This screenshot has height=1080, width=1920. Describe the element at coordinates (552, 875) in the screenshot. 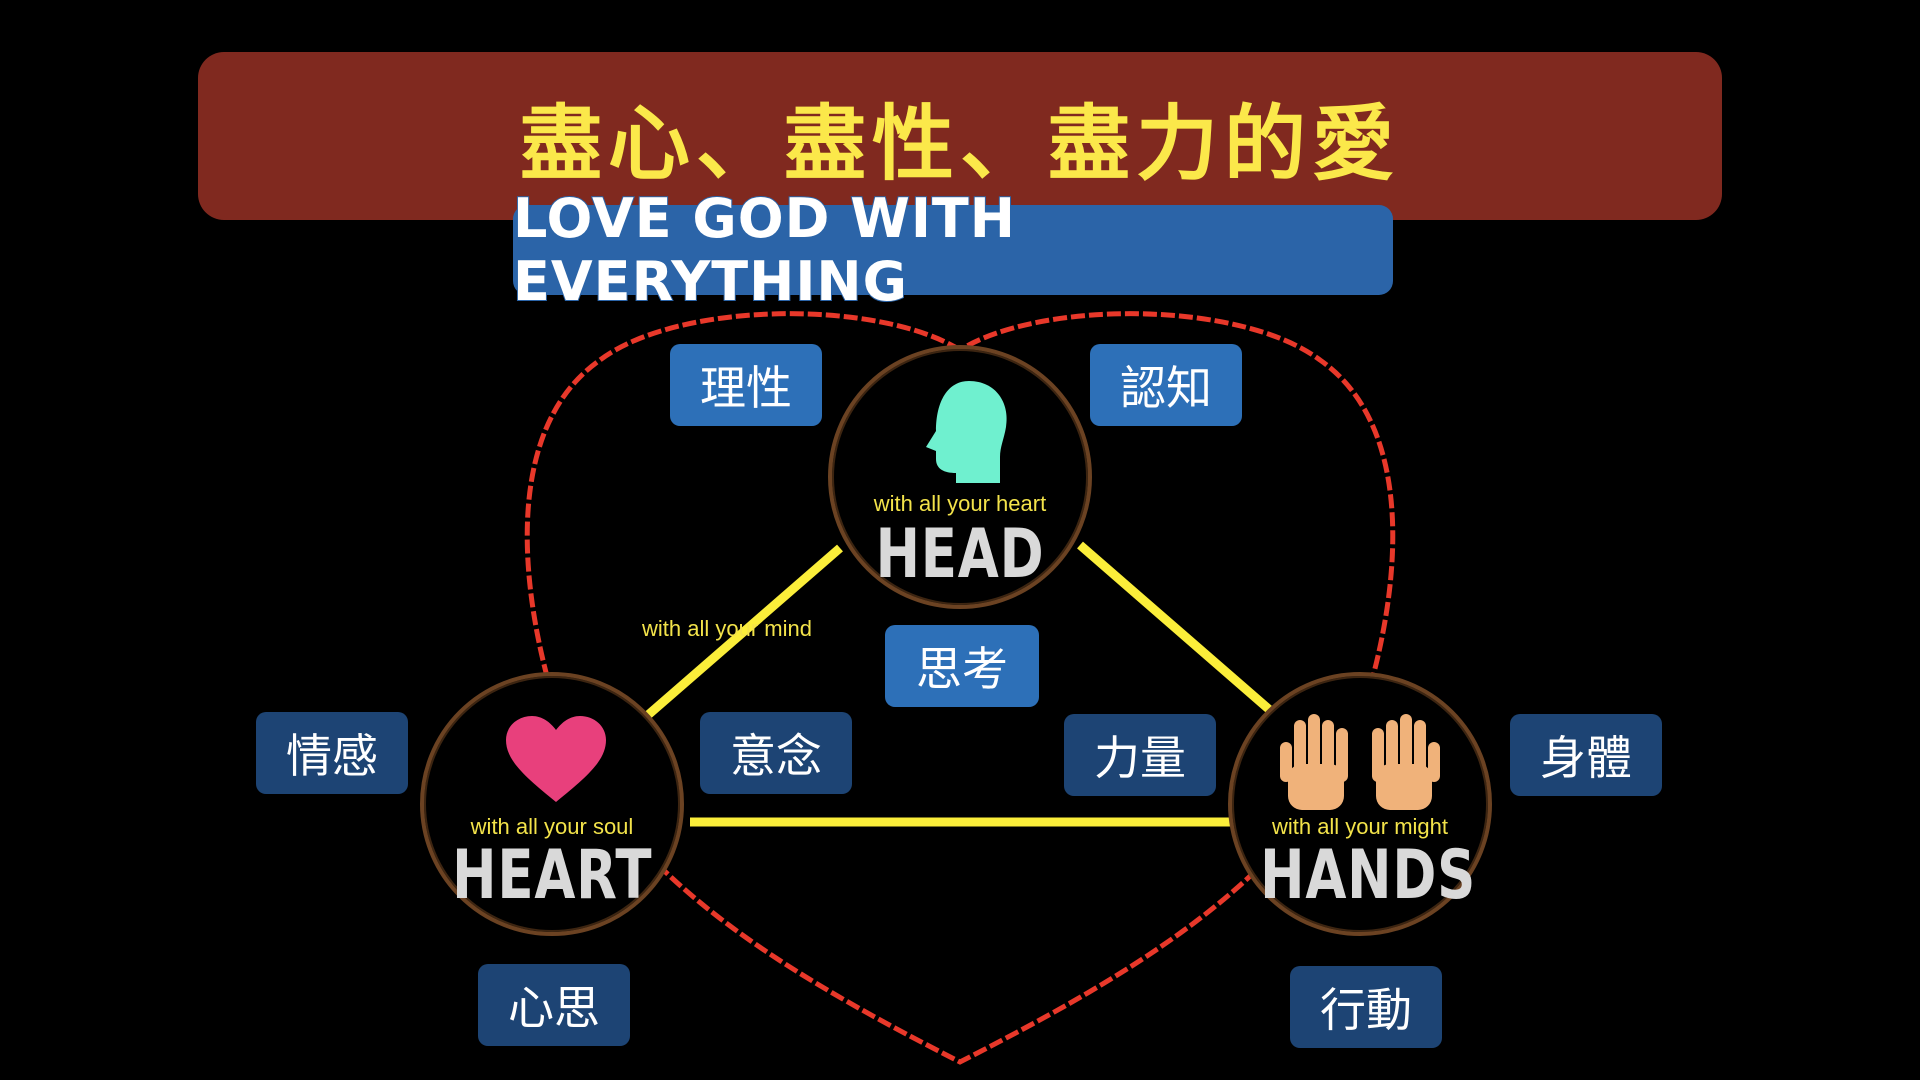

I see `heart-label: HEART` at that location.